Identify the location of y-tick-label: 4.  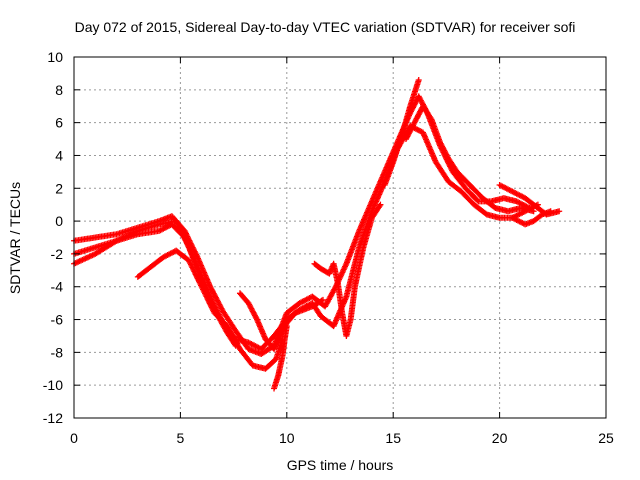
(59, 155).